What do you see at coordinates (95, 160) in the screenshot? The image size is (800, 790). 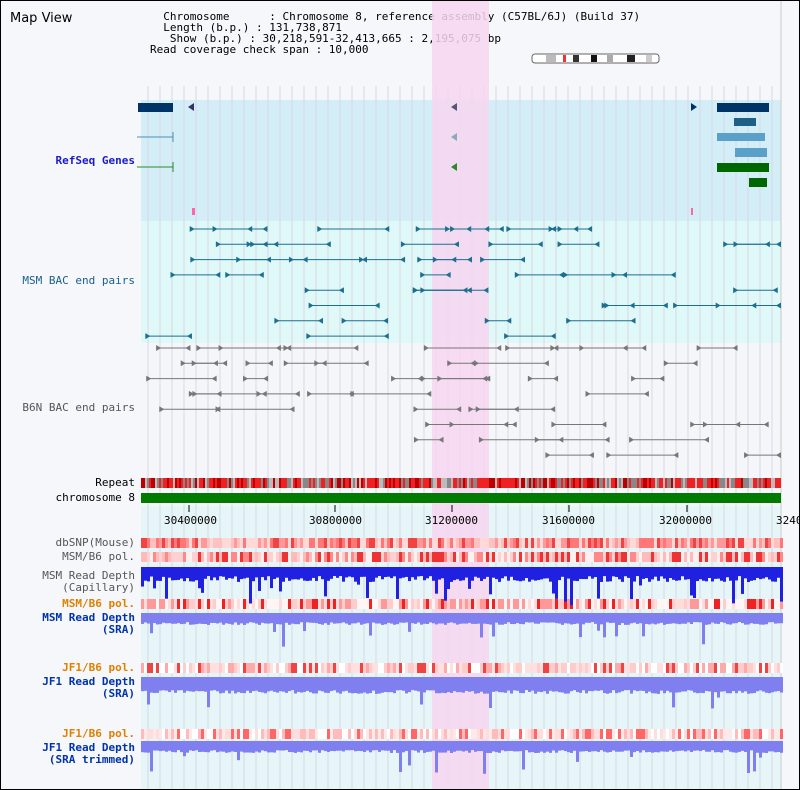 I see `track-label-refseq: RefSeq Genes` at bounding box center [95, 160].